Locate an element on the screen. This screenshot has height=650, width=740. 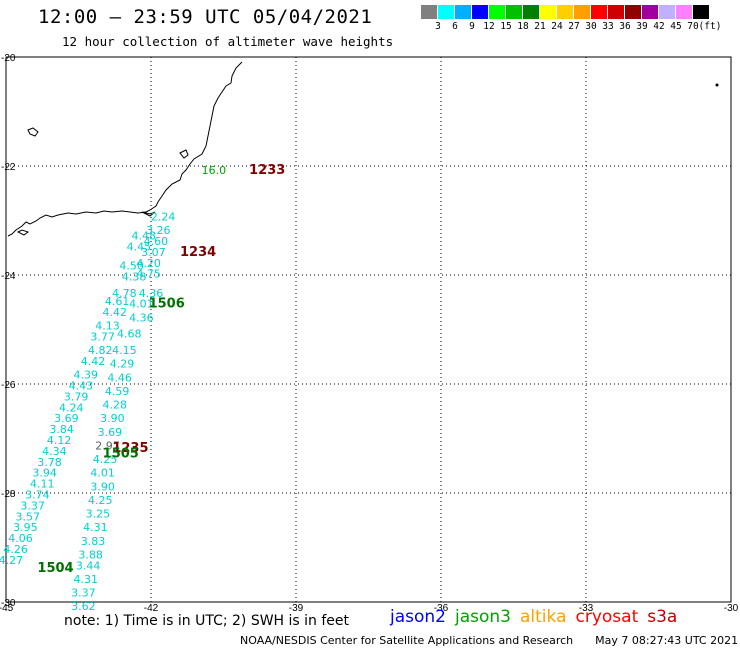
wave-height-value: 4.26 is located at coordinates (15, 549).